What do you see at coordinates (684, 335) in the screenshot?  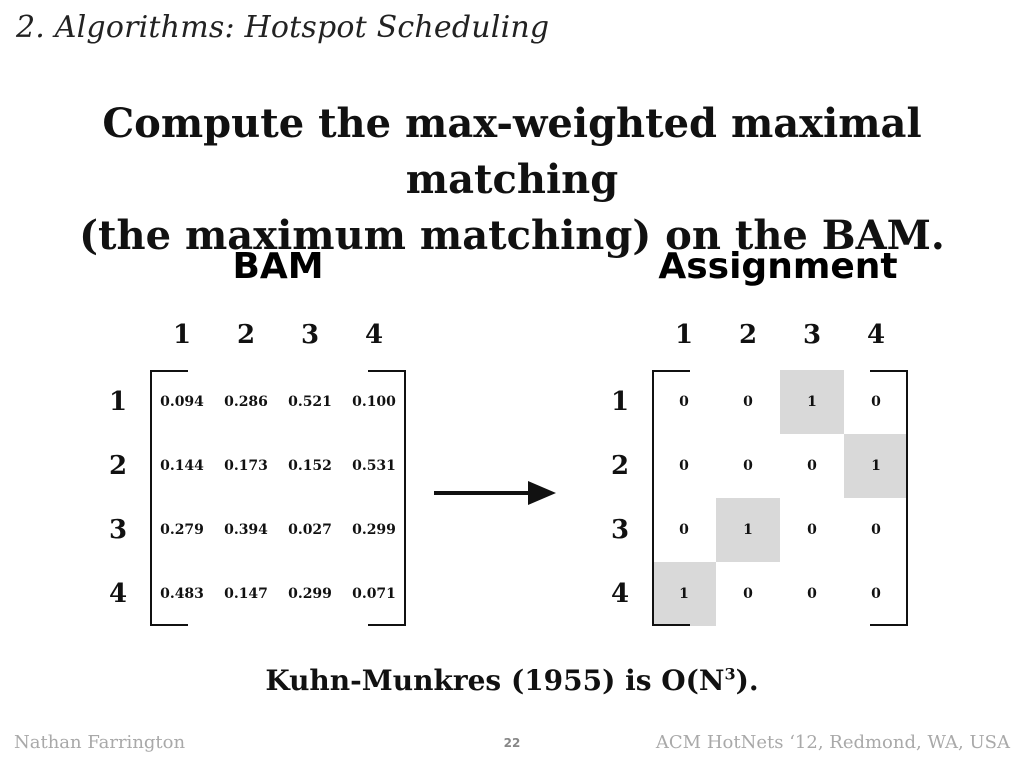 I see `assignment-col-label-1: 1` at bounding box center [684, 335].